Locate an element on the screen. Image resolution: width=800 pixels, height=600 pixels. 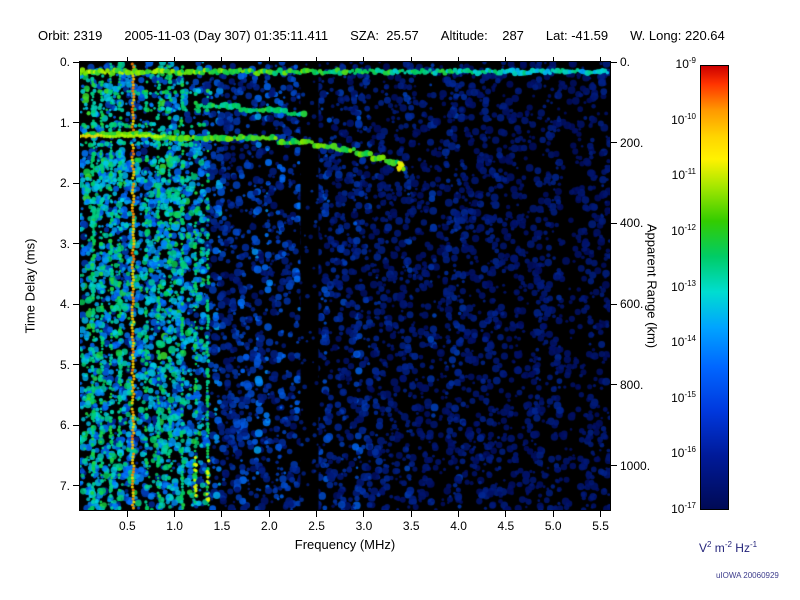
x-tick-label: 2.5 is located at coordinates (316, 526).